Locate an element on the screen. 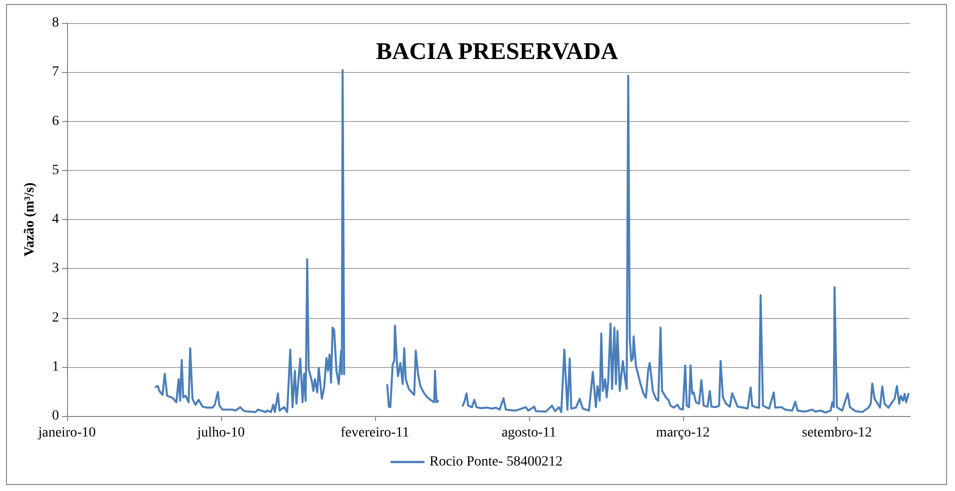  y-tick-label: 7 is located at coordinates (55, 72).